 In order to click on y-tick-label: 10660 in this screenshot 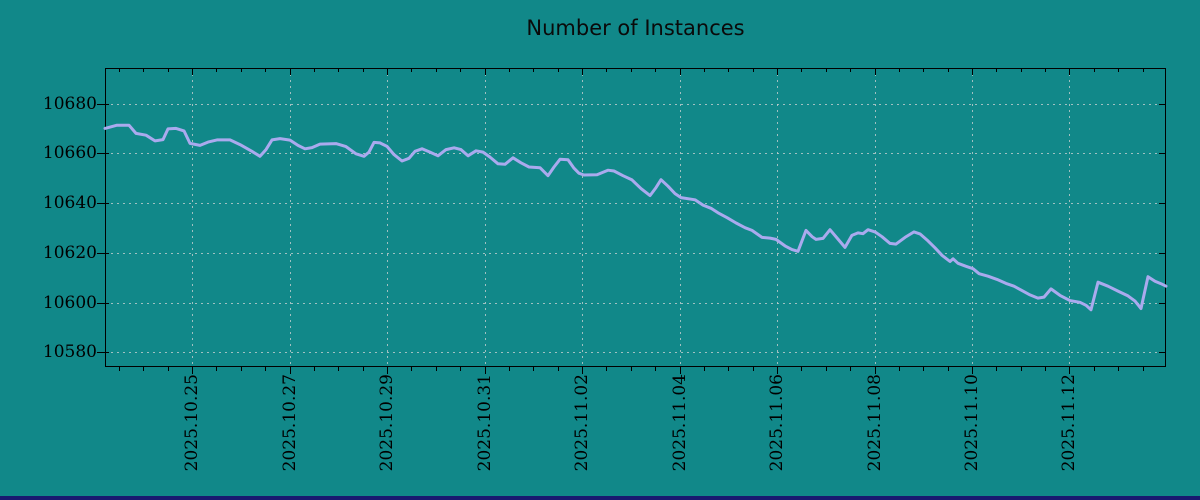, I will do `click(69, 153)`.